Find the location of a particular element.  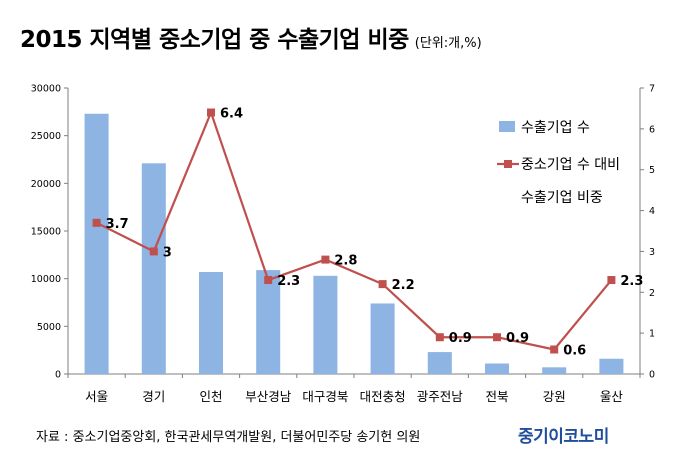

chart-title: 2015 지역별 중소기업 중 수출기업 비중 is located at coordinates (214, 40).